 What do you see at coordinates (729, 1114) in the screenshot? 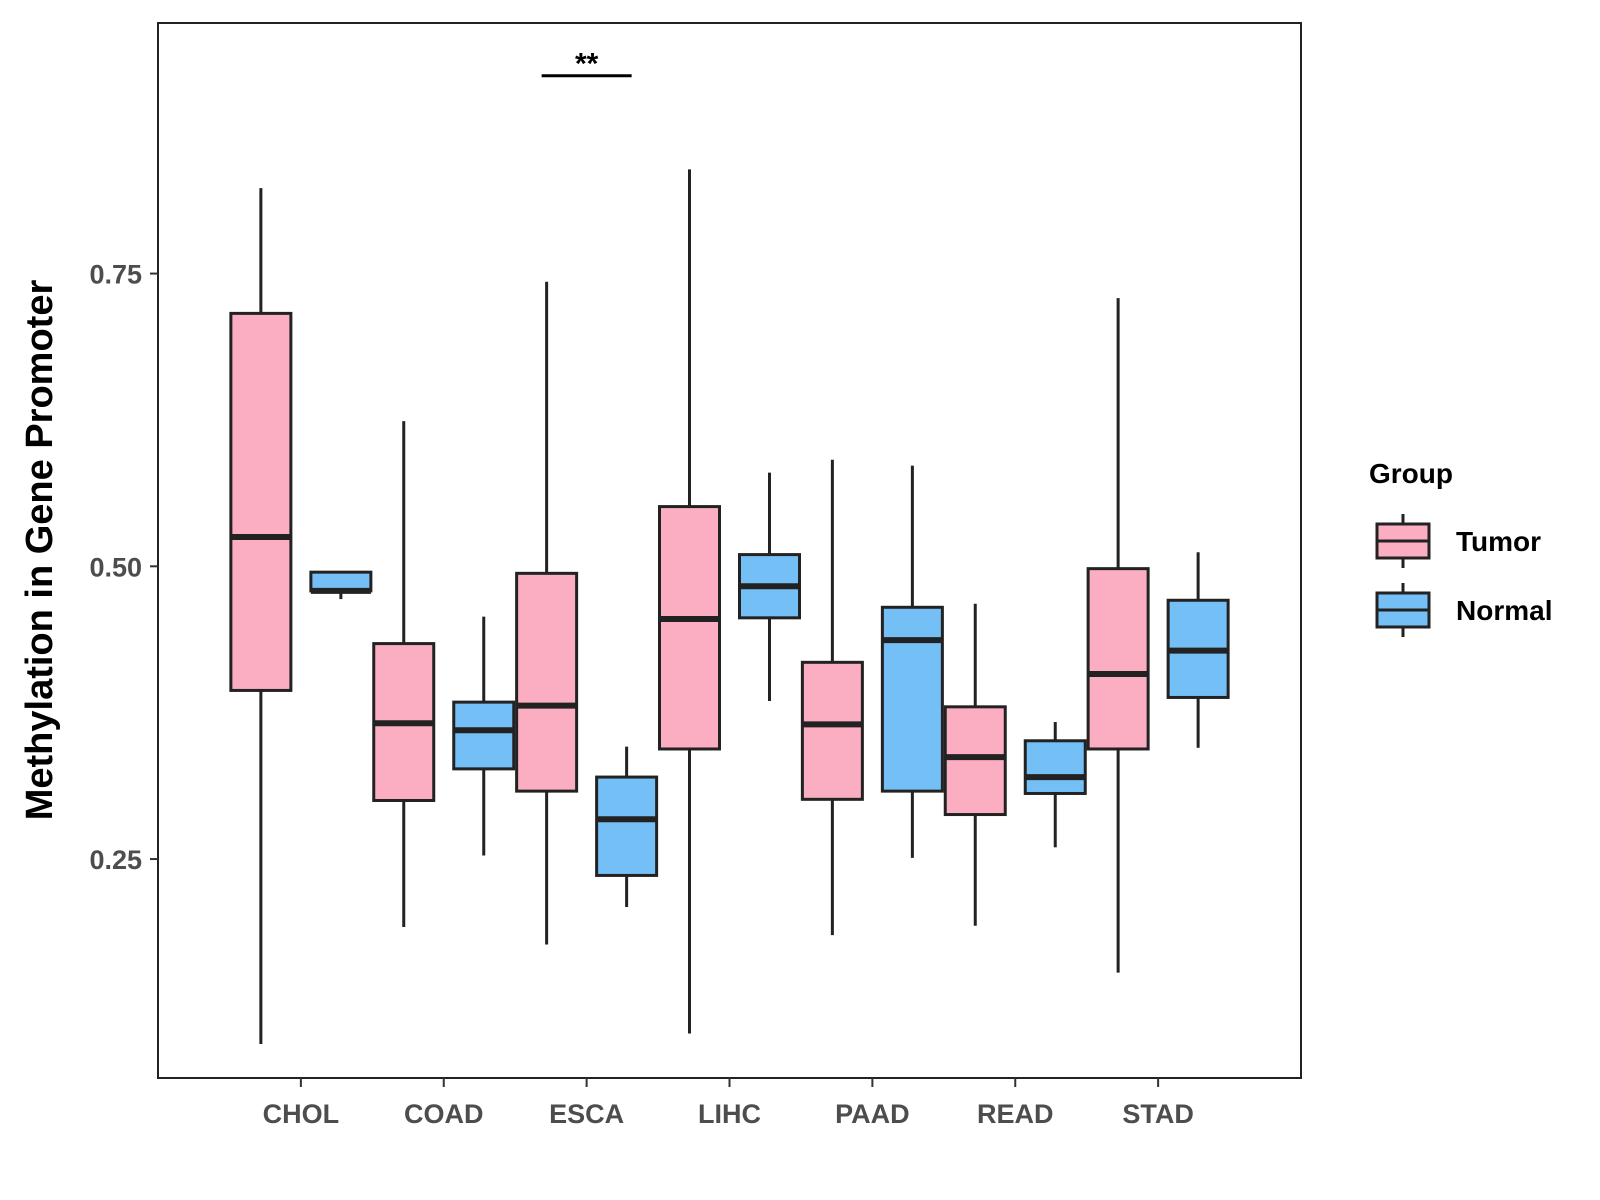
I see `x-tick-label: LIHC` at bounding box center [729, 1114].